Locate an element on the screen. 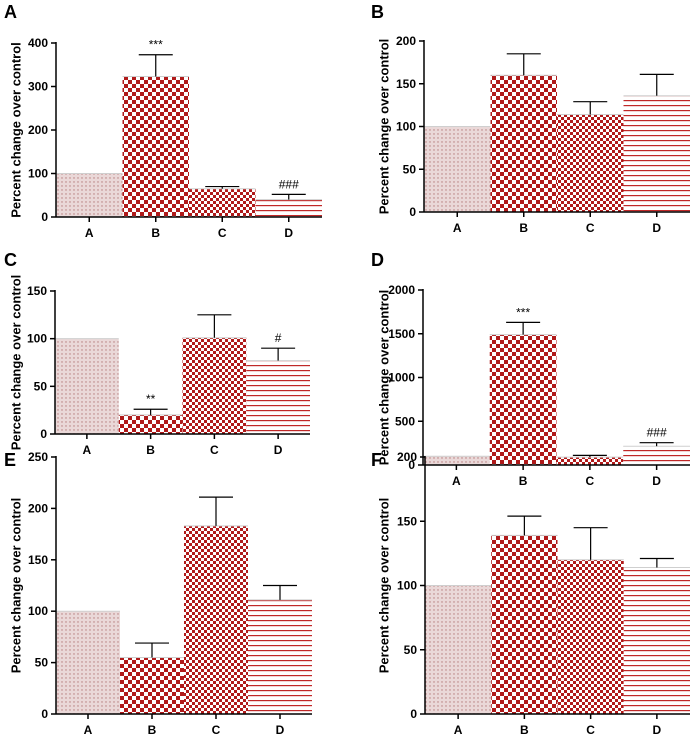 This screenshot has height=734, width=699. significance-label: ** is located at coordinates (151, 399).